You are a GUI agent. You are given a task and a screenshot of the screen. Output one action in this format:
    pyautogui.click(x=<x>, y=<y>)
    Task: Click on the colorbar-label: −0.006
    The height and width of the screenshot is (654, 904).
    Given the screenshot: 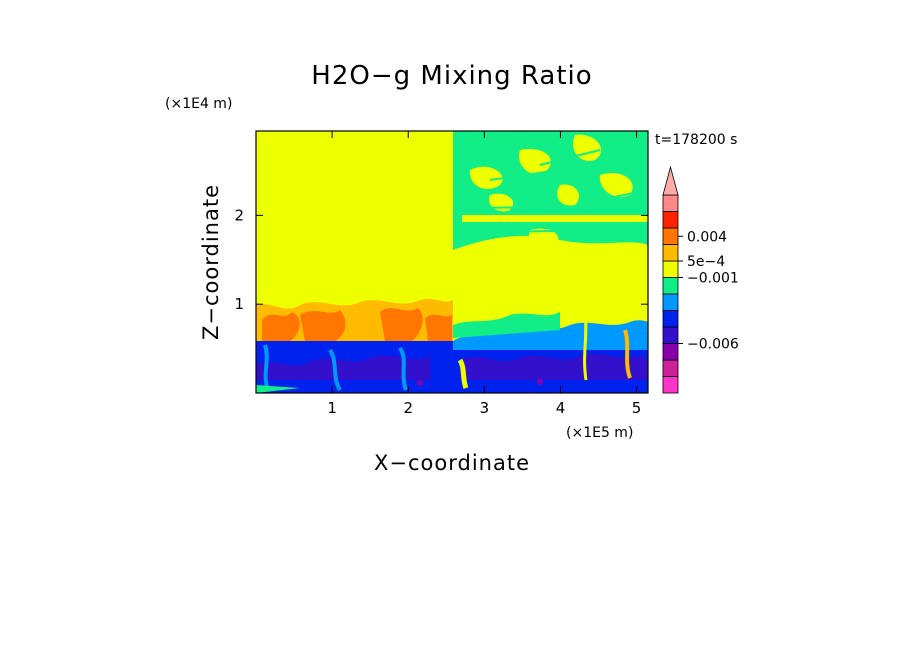 What is the action you would take?
    pyautogui.click(x=713, y=345)
    